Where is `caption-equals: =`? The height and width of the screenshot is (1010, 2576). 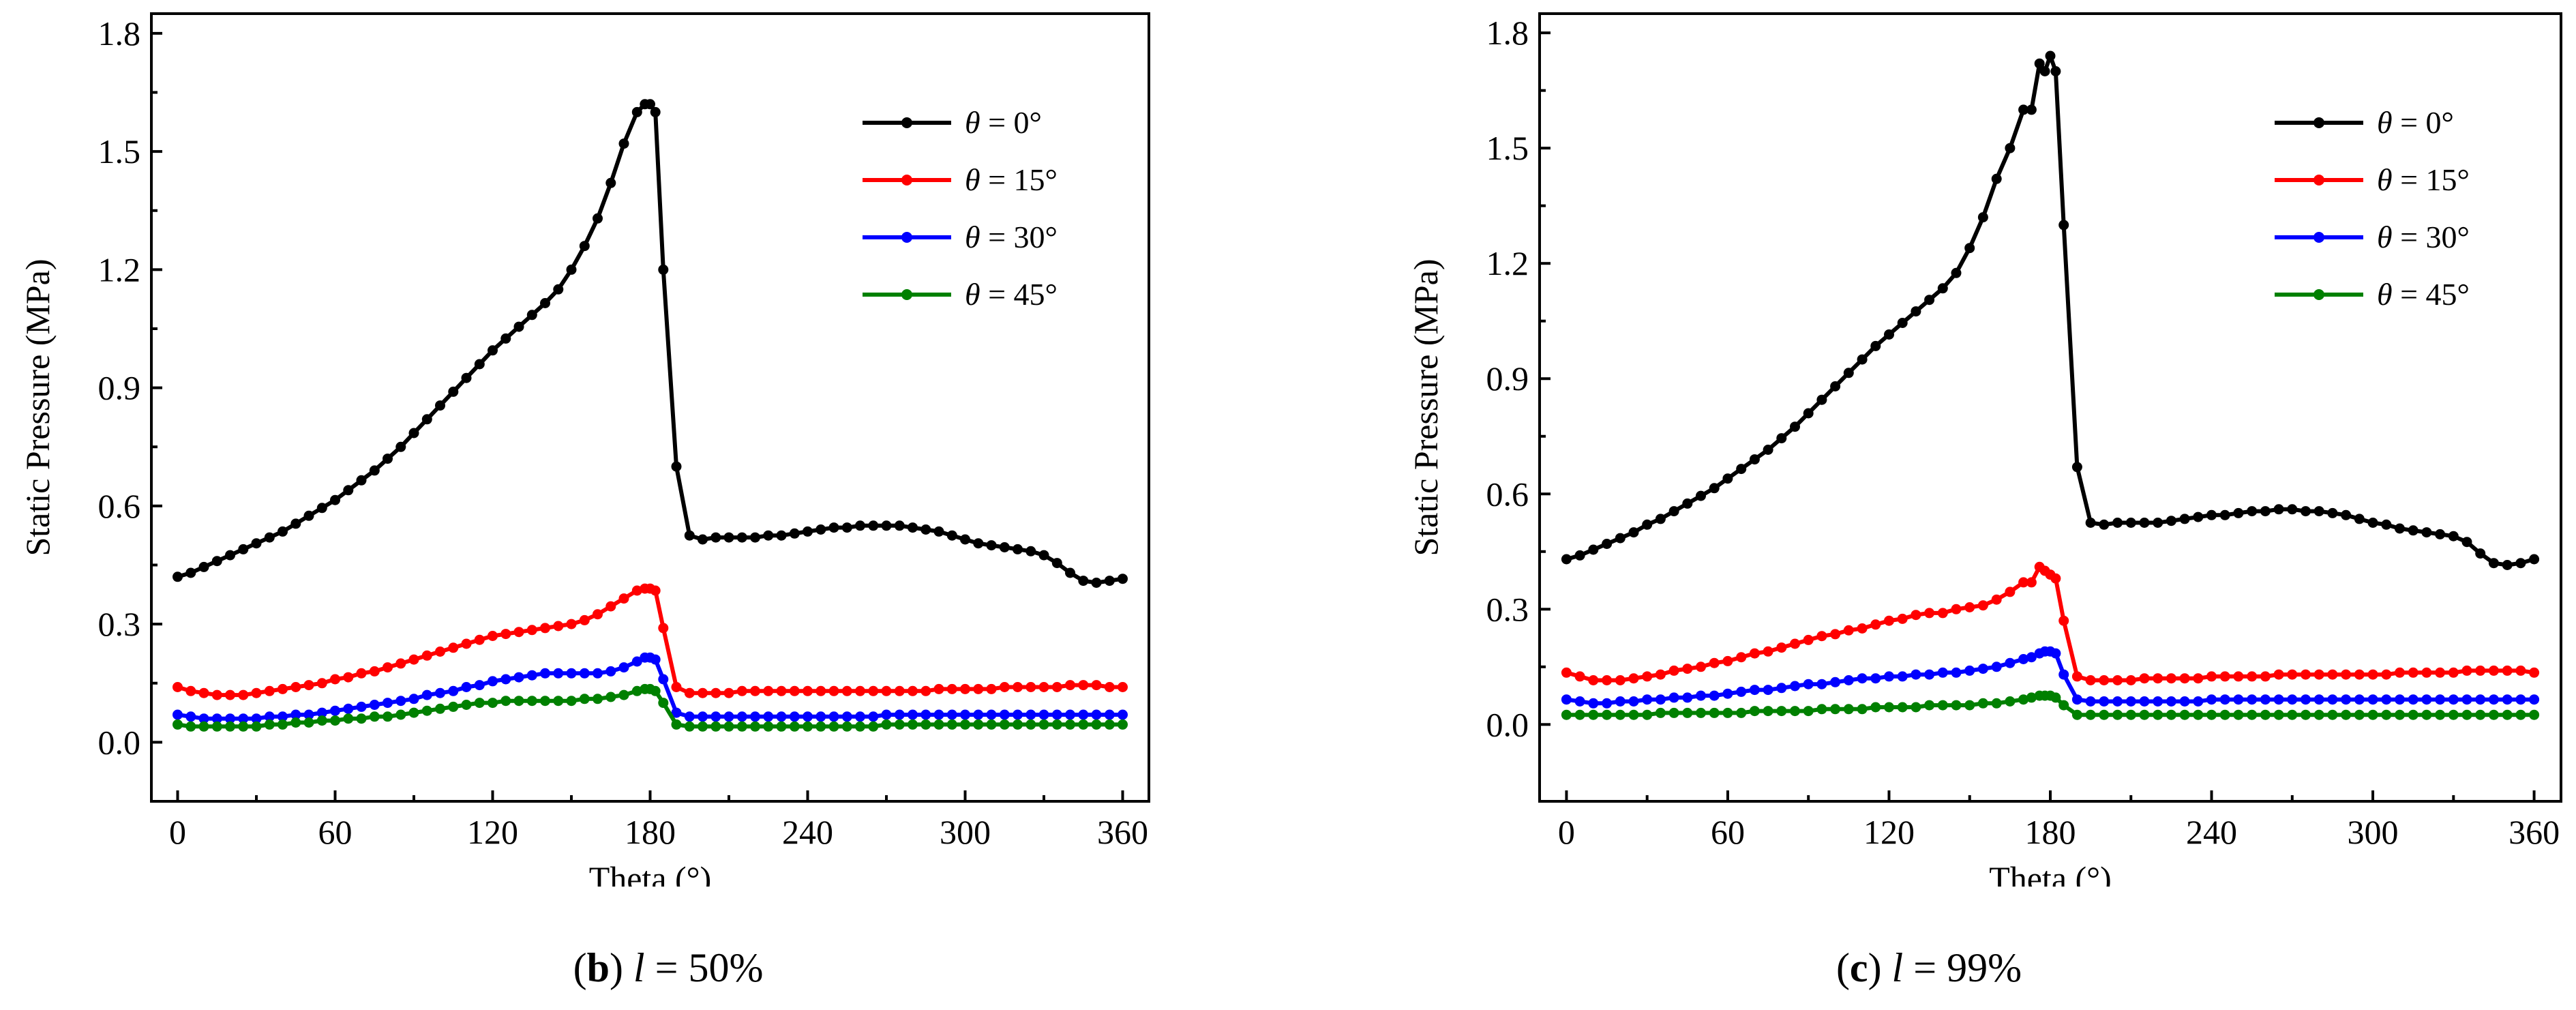 caption-equals: = is located at coordinates (1925, 967).